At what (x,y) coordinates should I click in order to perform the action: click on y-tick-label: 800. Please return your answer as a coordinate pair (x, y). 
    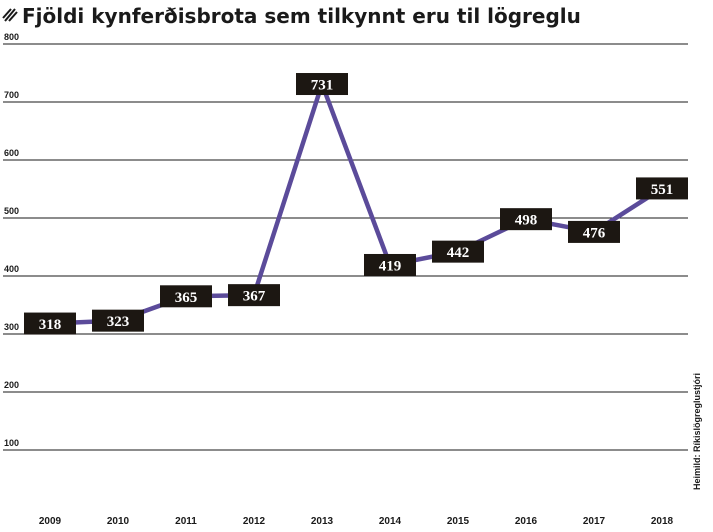
    Looking at the image, I should click on (11, 37).